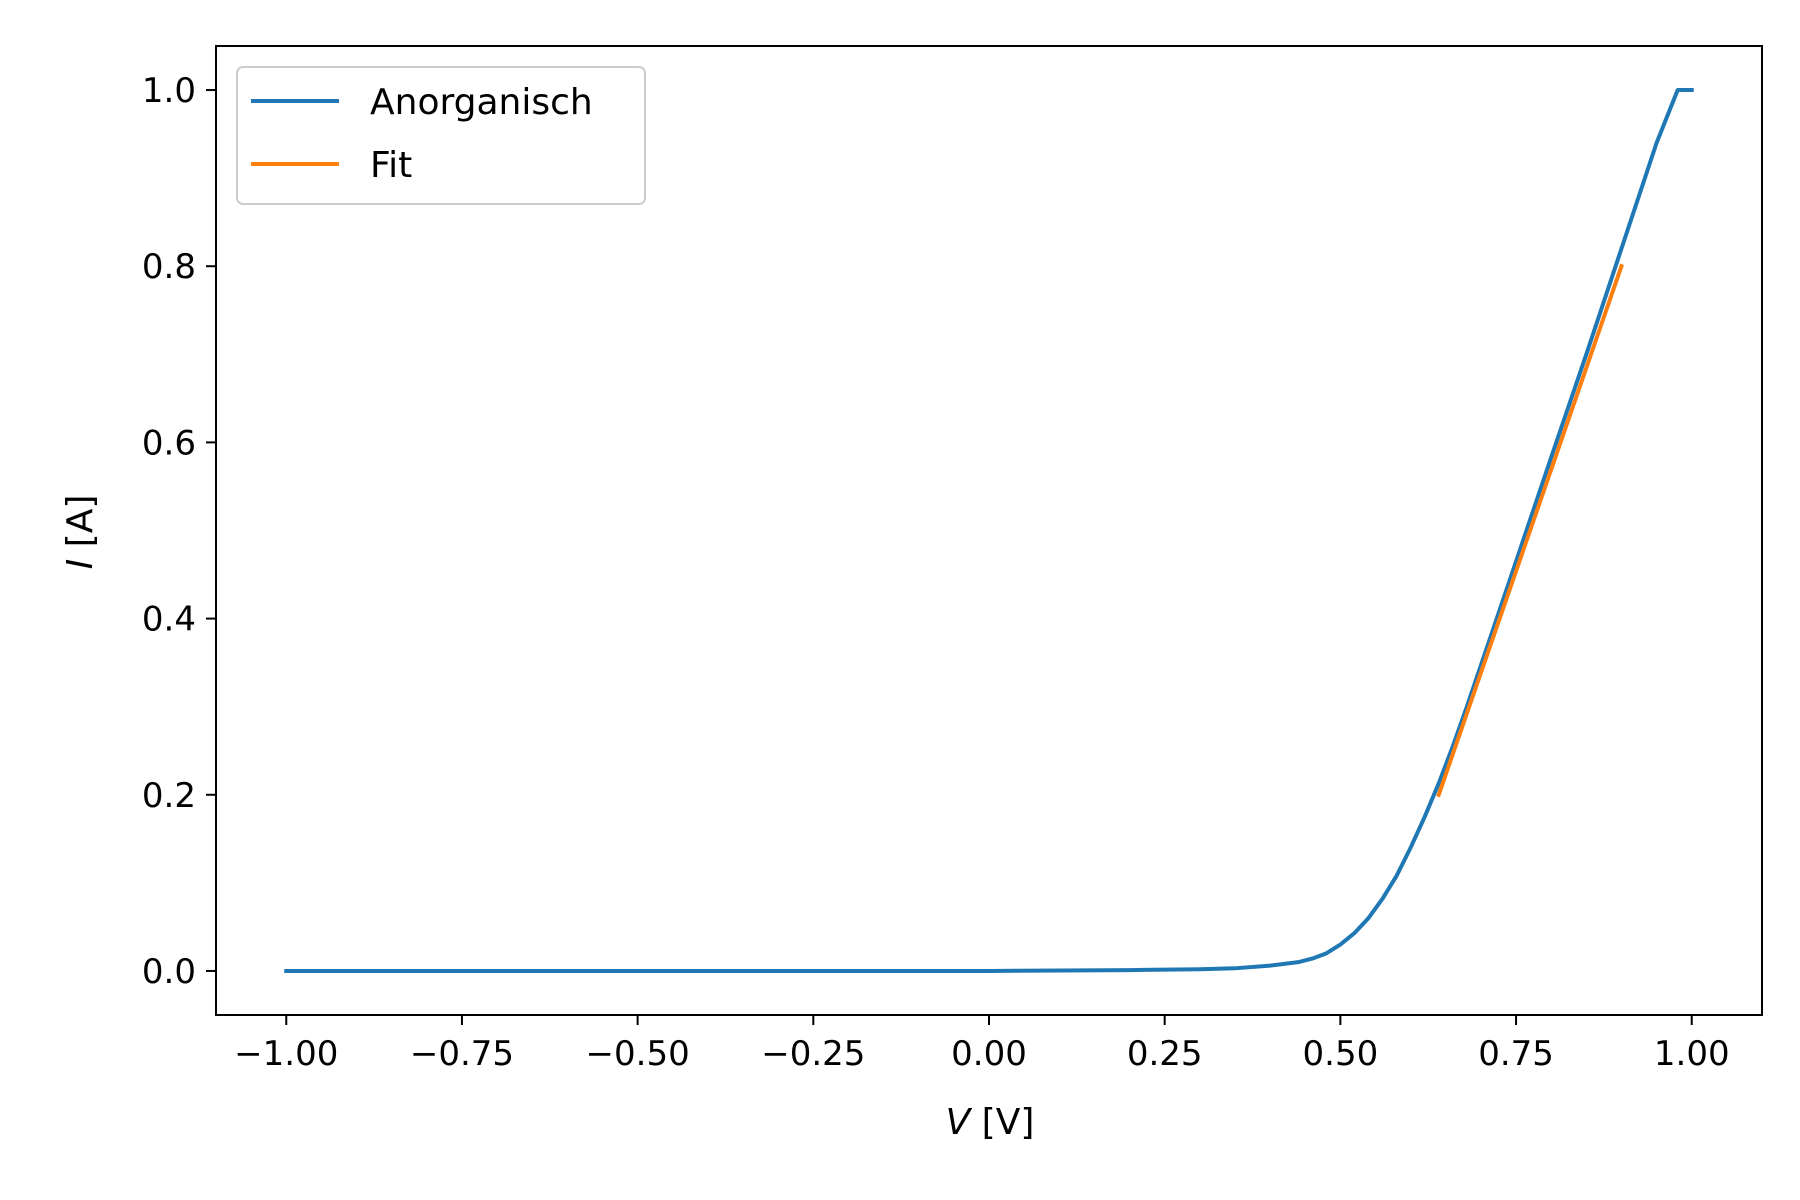  Describe the element at coordinates (1341, 1054) in the screenshot. I see `x-tick-label: 0.50` at that location.